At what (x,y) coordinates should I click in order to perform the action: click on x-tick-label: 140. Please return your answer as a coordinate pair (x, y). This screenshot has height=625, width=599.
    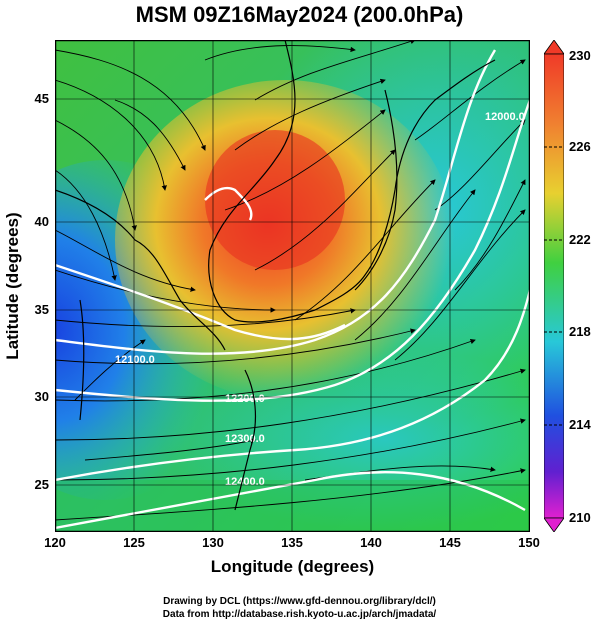
    Looking at the image, I should click on (371, 542).